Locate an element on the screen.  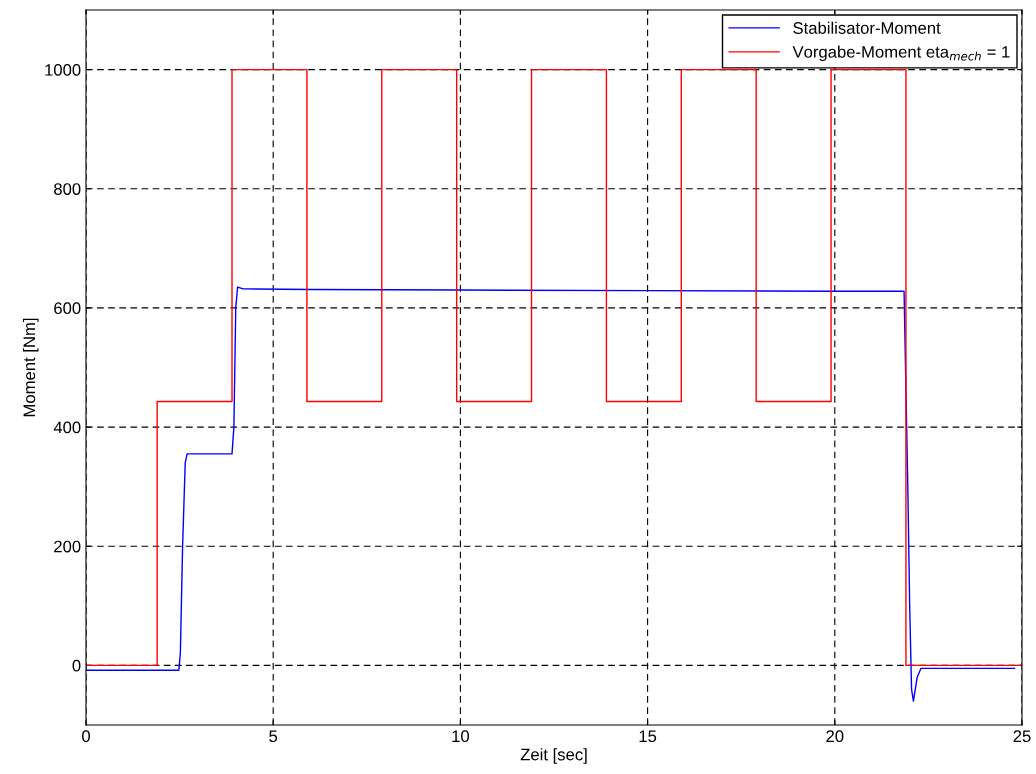
x-axis-title: Zeit [sec] is located at coordinates (553, 756).